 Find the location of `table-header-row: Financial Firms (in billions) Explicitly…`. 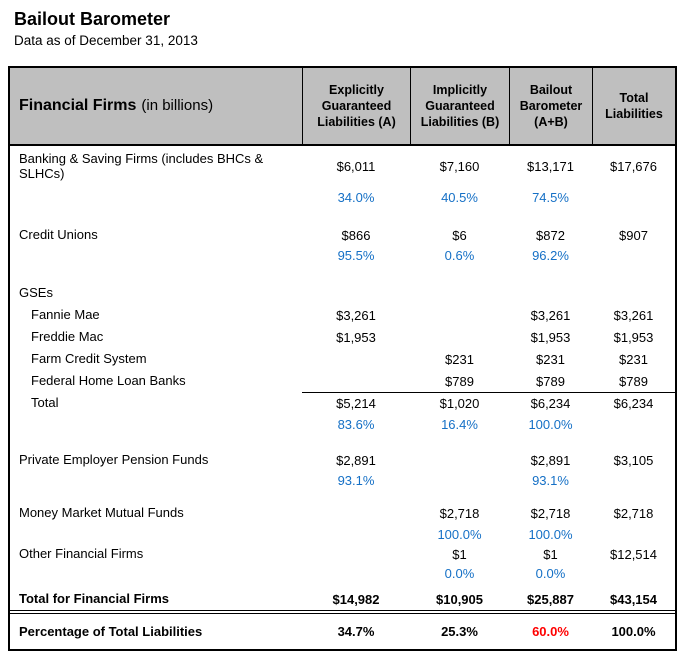

table-header-row: Financial Firms (in billions) Explicitly… is located at coordinates (342, 107).